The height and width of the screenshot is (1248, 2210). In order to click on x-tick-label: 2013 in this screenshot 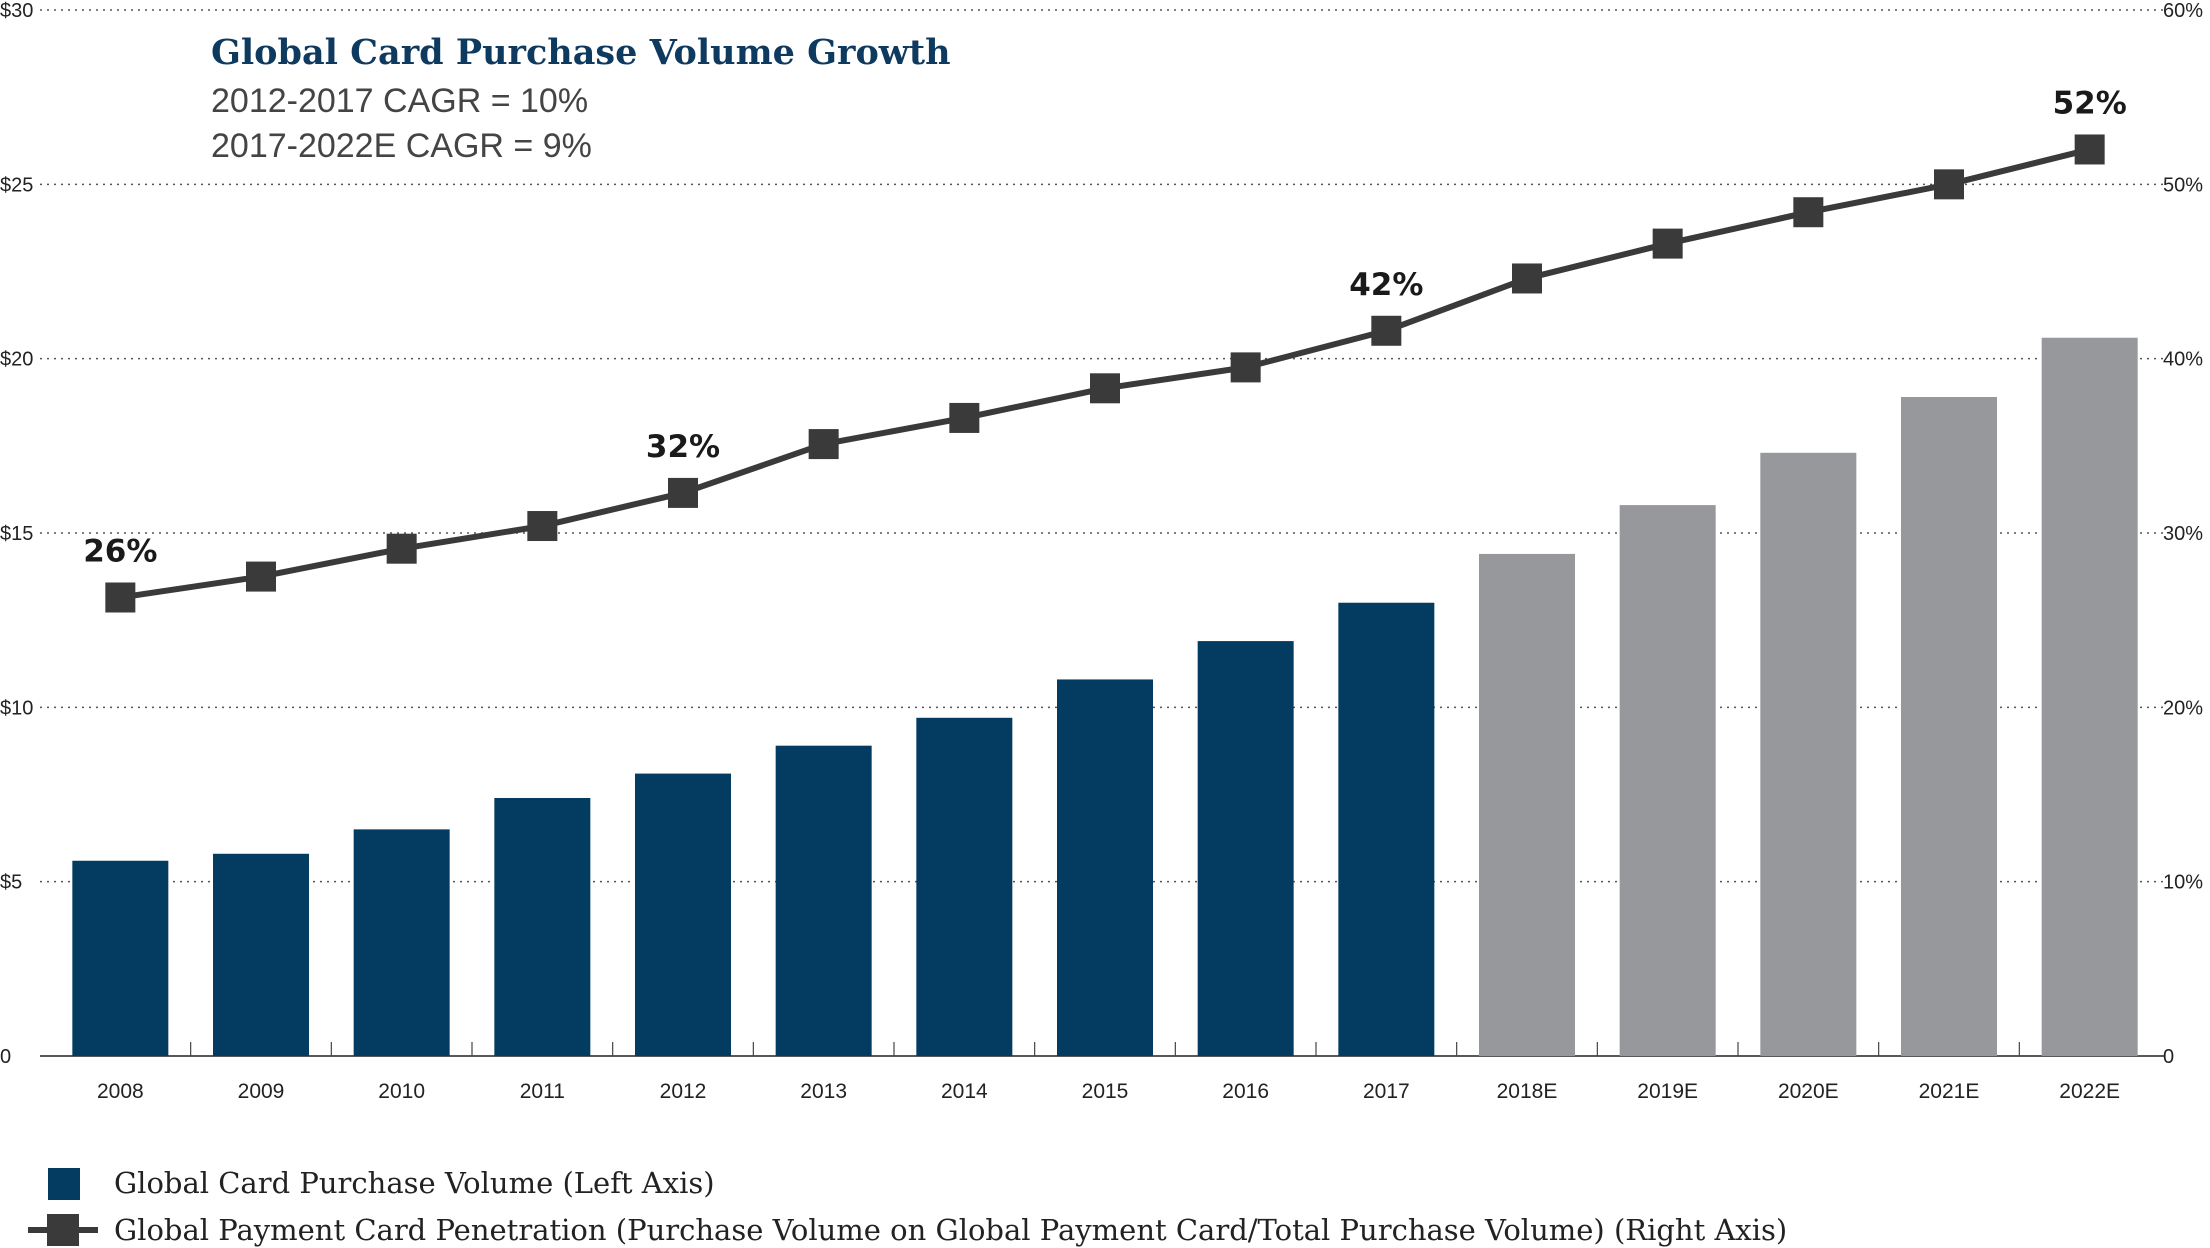, I will do `click(823, 1091)`.